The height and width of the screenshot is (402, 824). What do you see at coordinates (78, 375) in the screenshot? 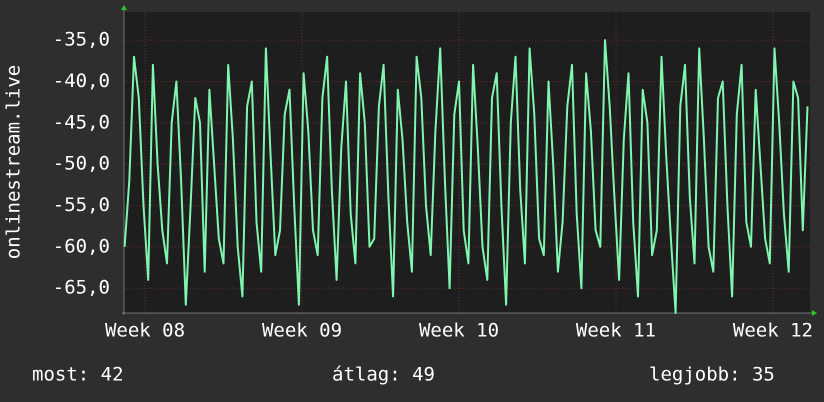
I see `footer-current: most: 42` at bounding box center [78, 375].